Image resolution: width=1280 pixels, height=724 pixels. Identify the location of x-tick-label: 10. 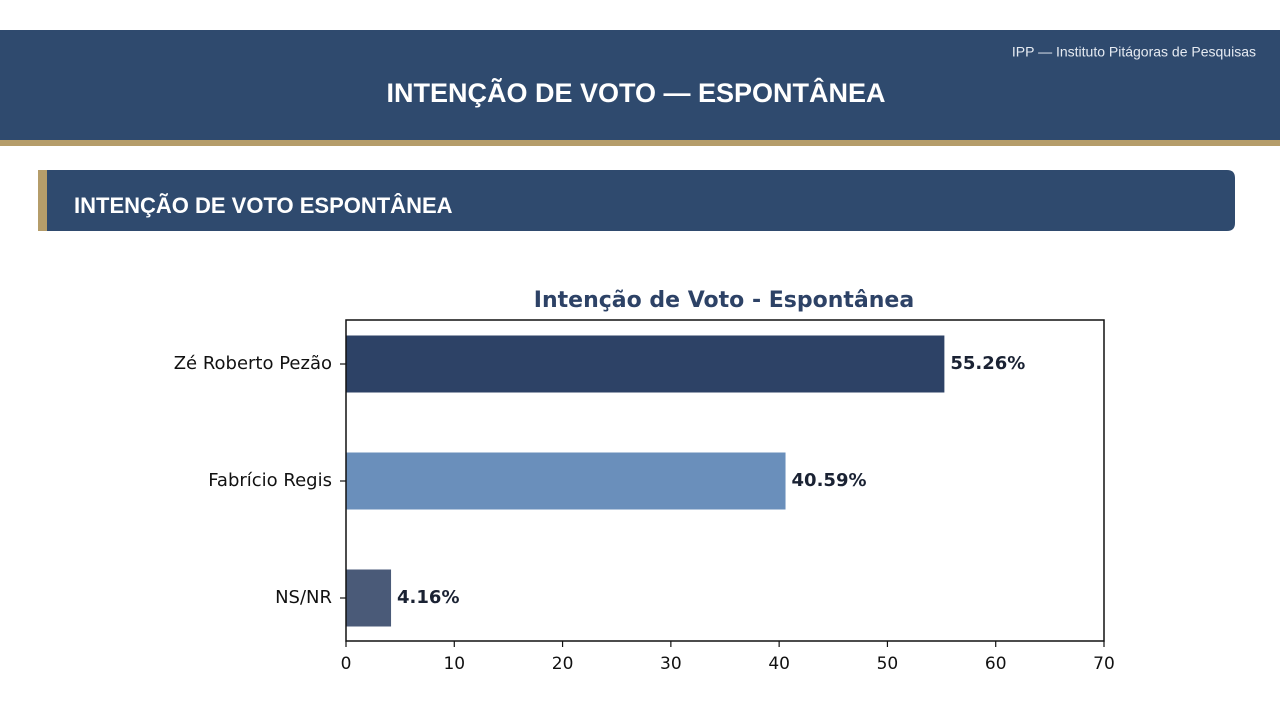
(454, 664).